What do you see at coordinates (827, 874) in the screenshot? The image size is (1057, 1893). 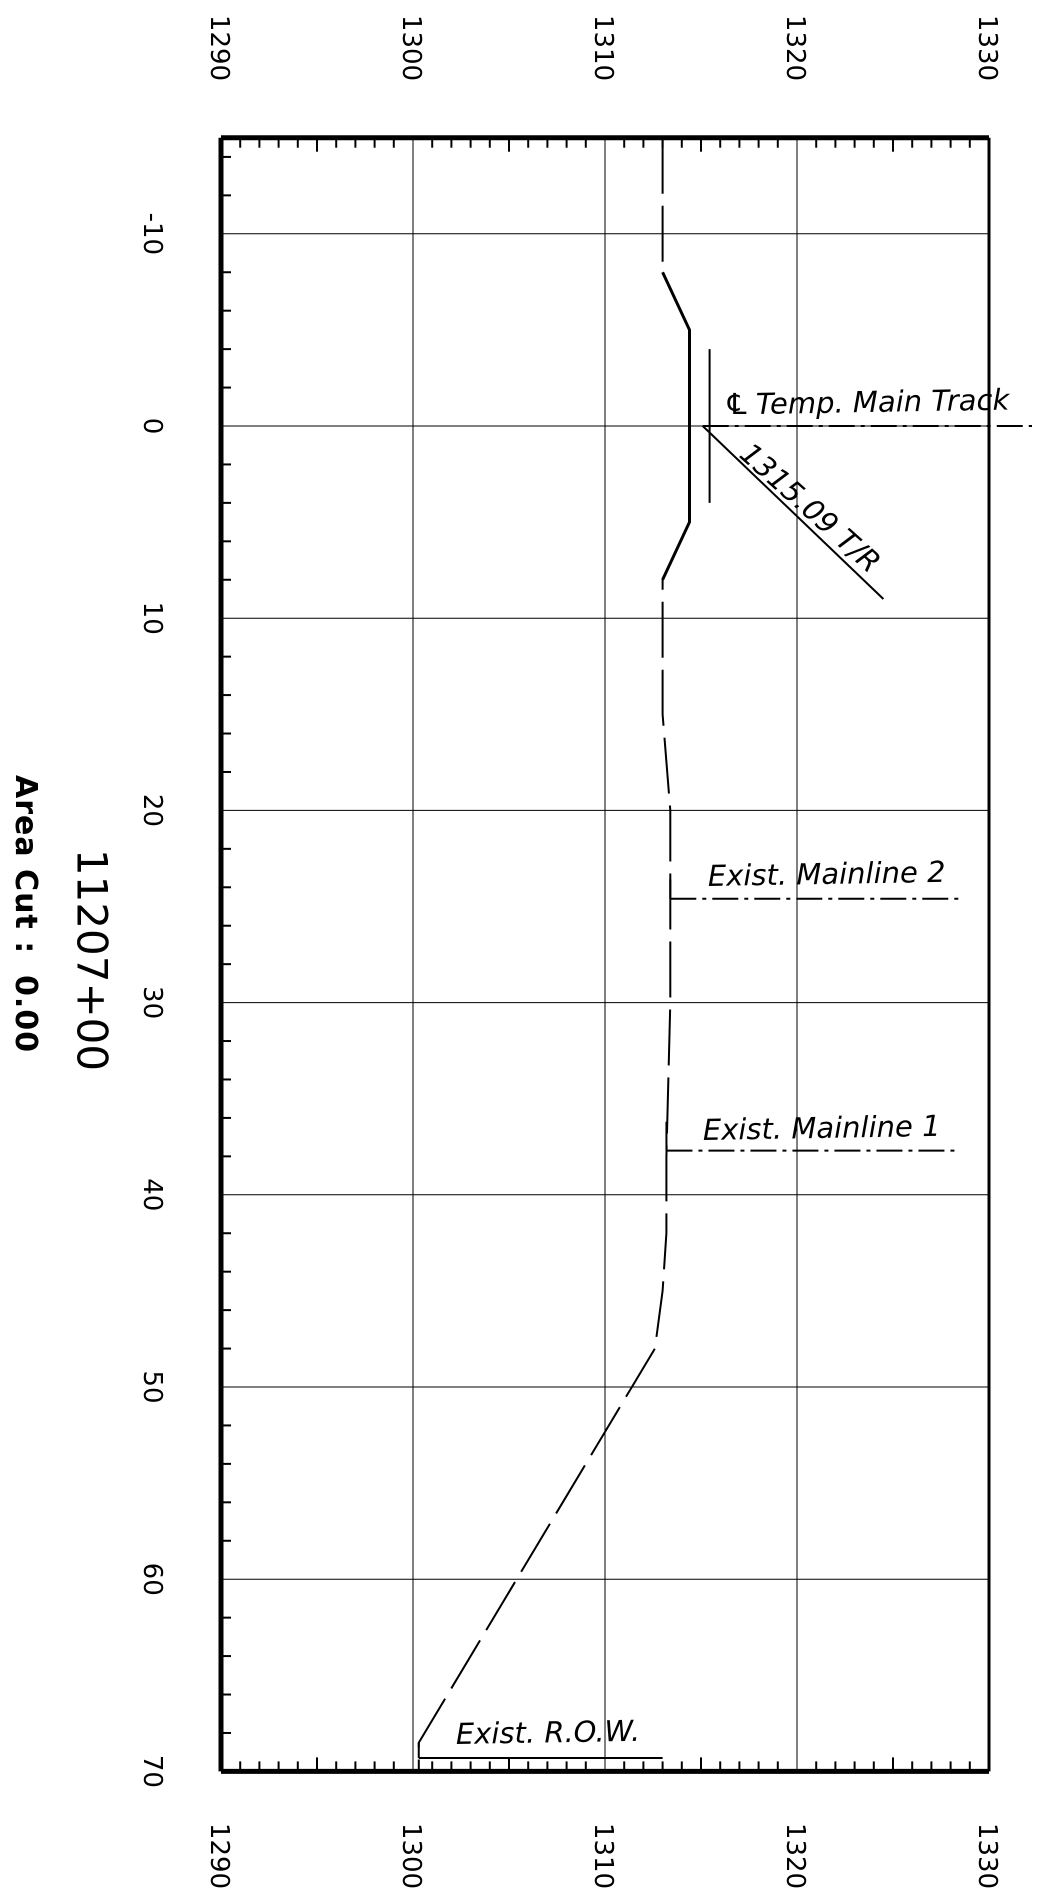 I see `mainline-2-label: Exist. Mainline 2` at bounding box center [827, 874].